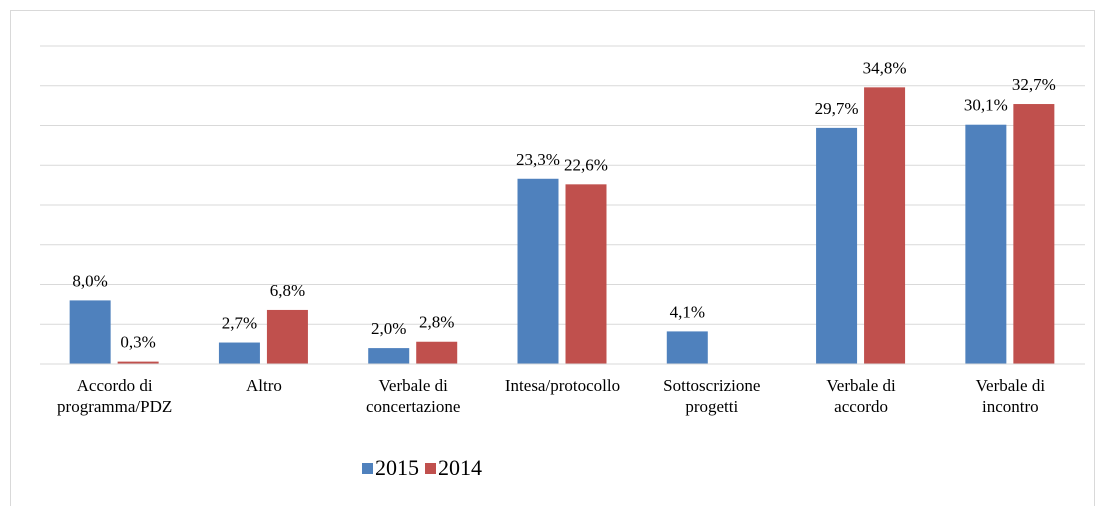 The image size is (1105, 506). What do you see at coordinates (413, 406) in the screenshot?
I see `x-tick-label-line: concertazione` at bounding box center [413, 406].